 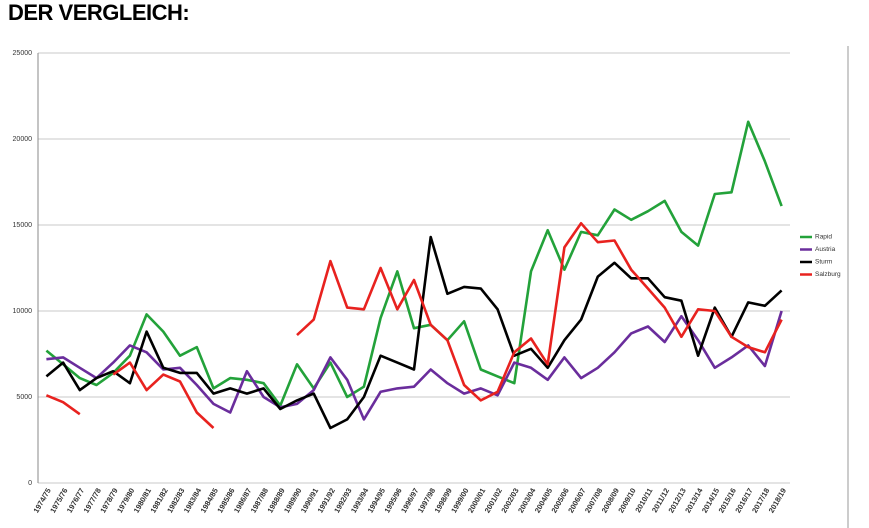 What do you see at coordinates (823, 262) in the screenshot?
I see `legend-label: Sturm` at bounding box center [823, 262].